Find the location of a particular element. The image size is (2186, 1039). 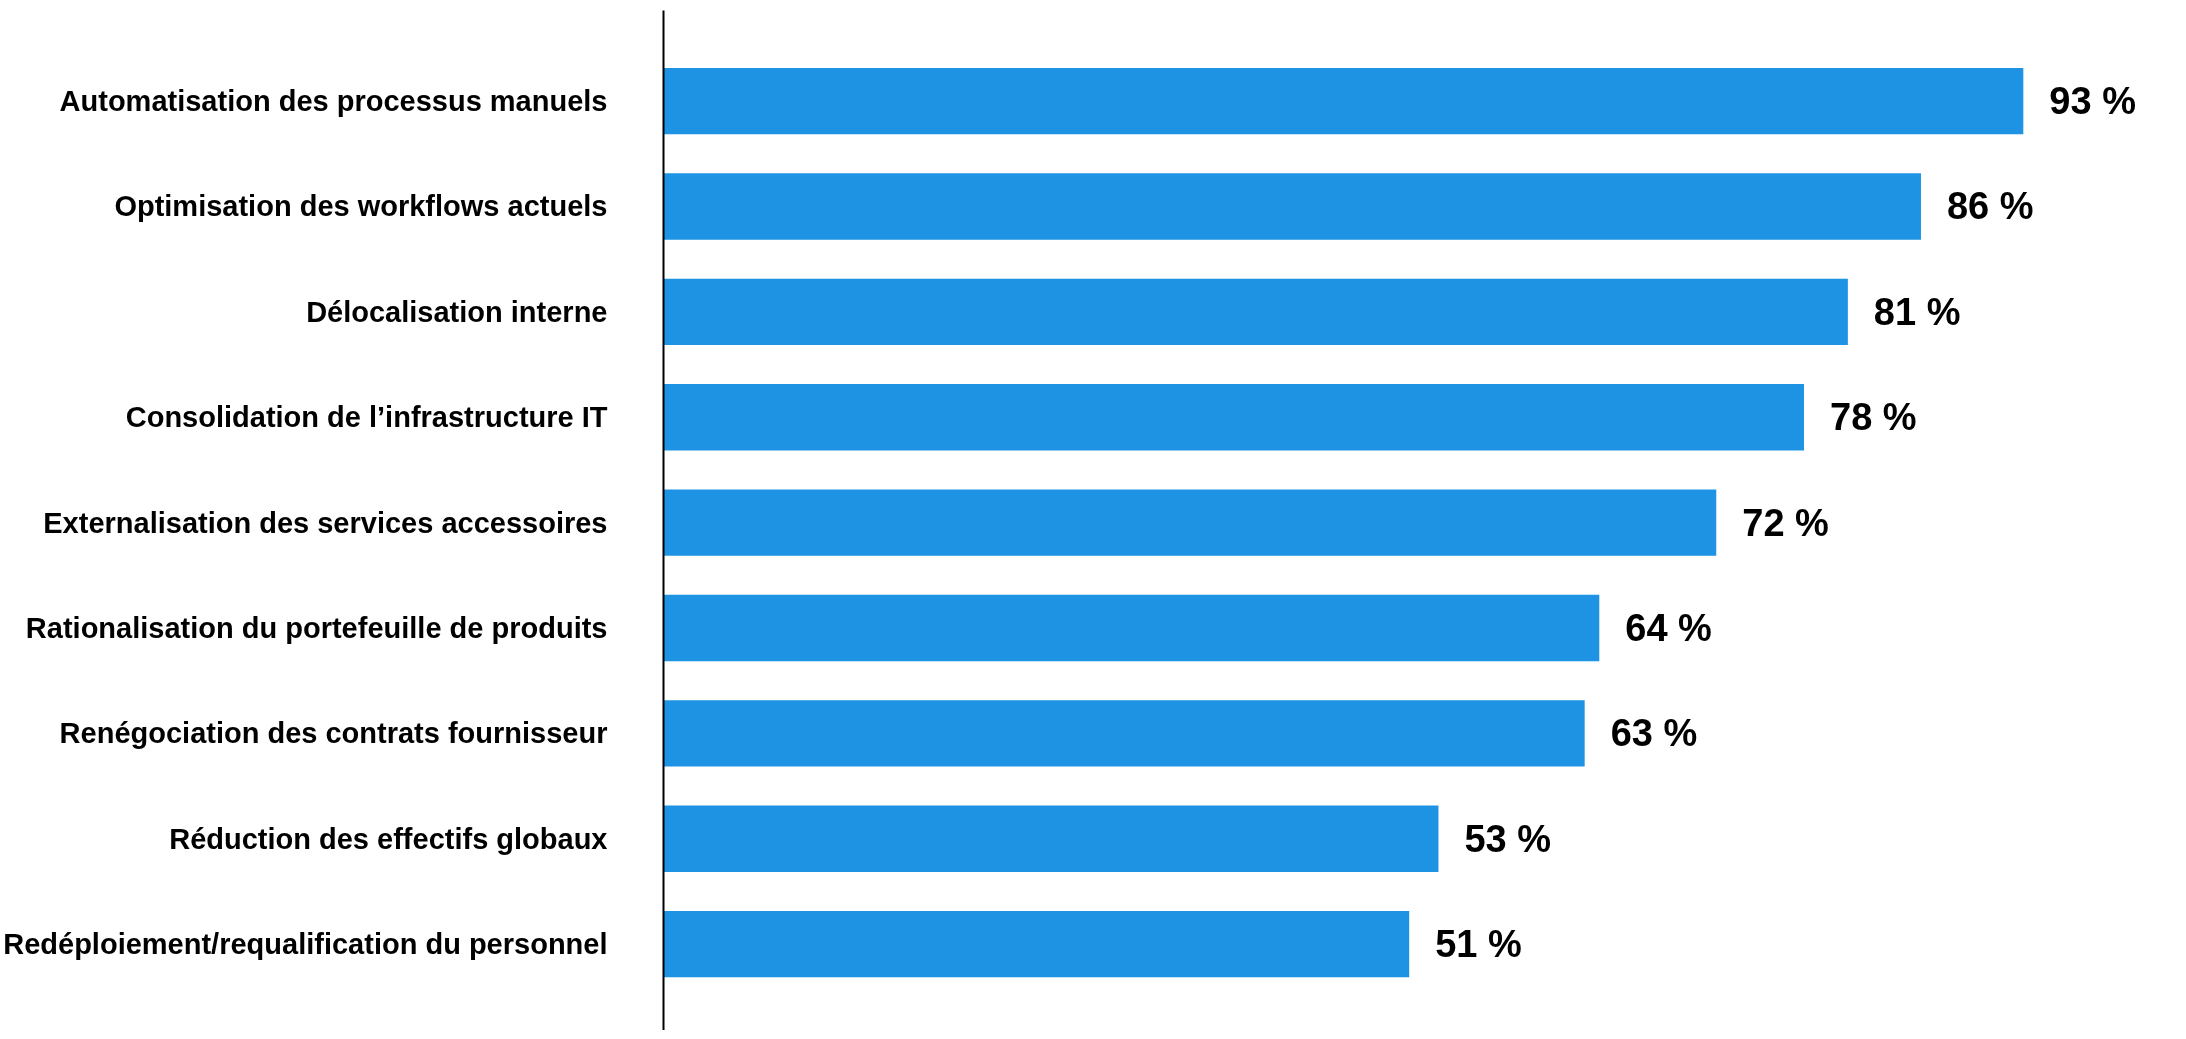

y-tick-label: Optimisation des workflows actuels is located at coordinates (361, 206).